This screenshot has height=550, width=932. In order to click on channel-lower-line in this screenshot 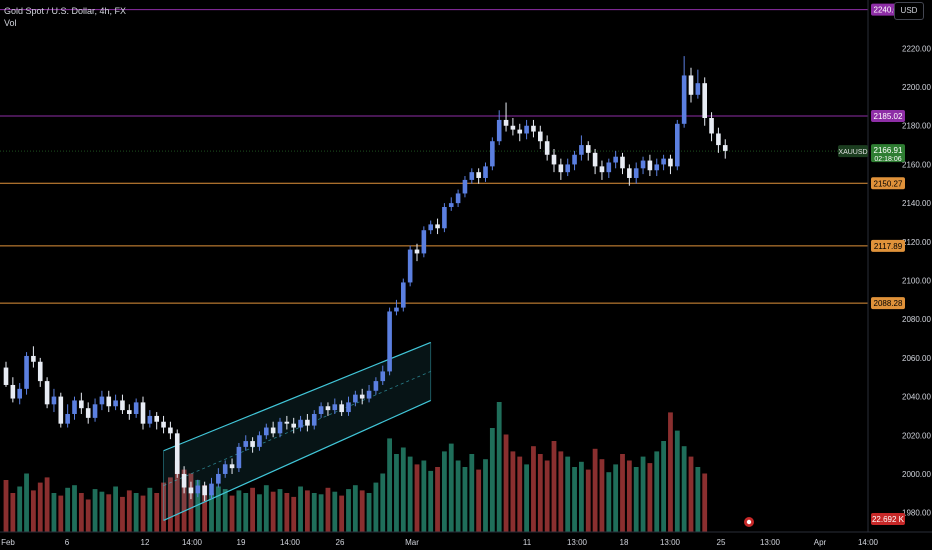, I will do `click(297, 460)`.